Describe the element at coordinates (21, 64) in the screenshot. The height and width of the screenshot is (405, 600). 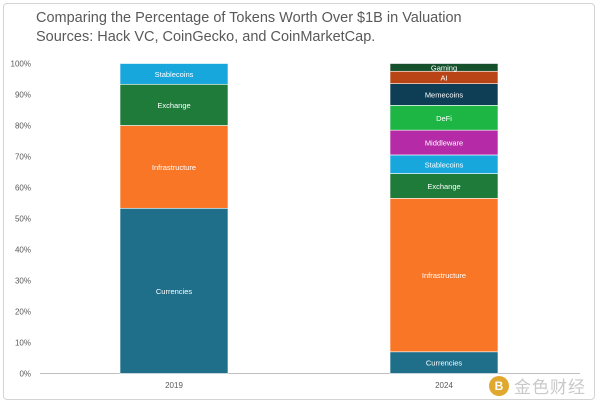
I see `y-tick-label-100: 100%` at that location.